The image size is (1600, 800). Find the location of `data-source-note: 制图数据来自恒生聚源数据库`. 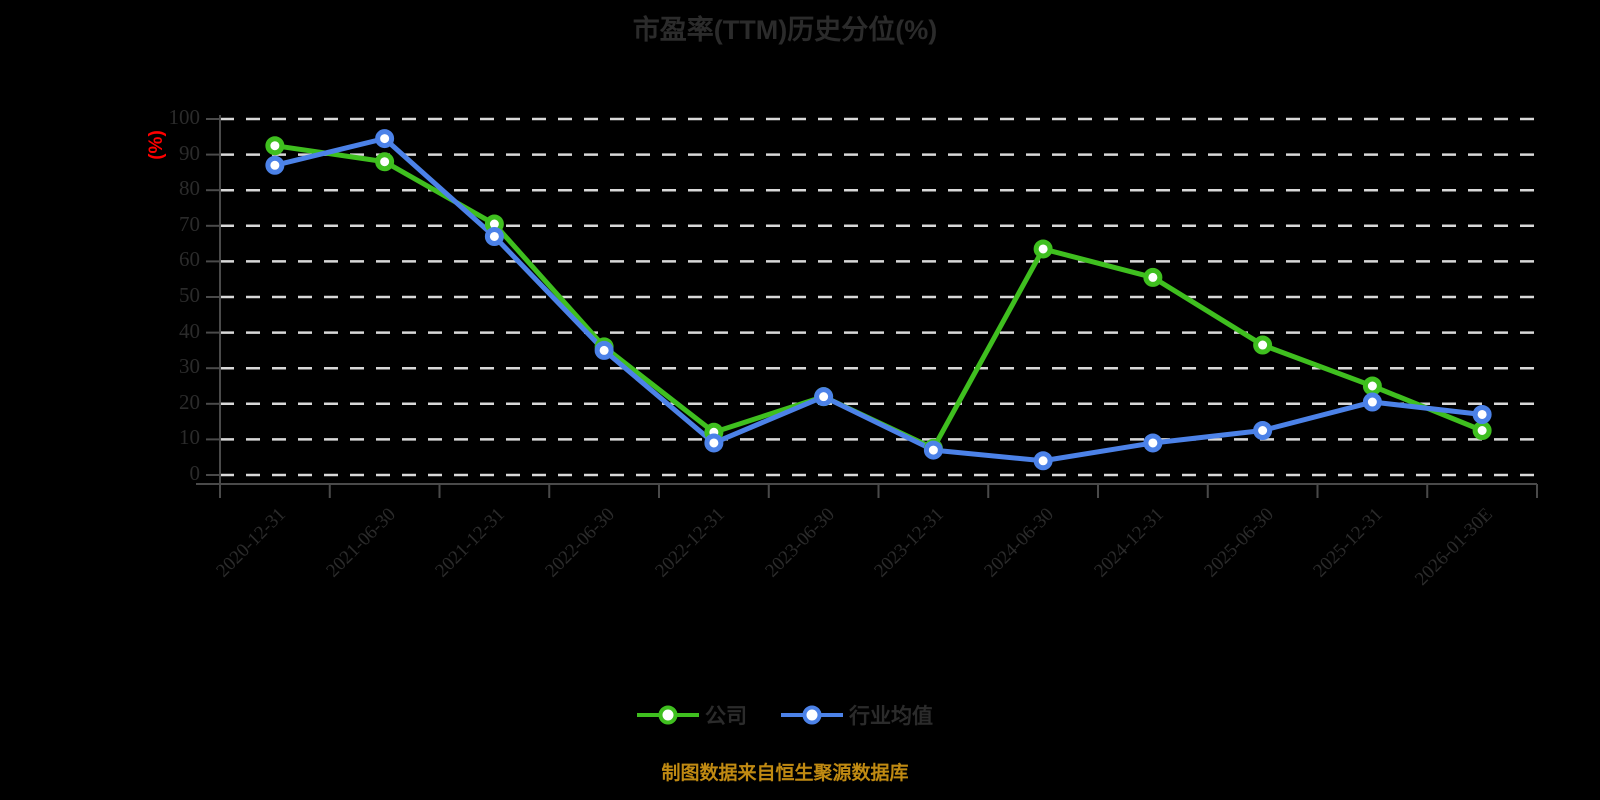

data-source-note: 制图数据来自恒生聚源数据库 is located at coordinates (785, 773).